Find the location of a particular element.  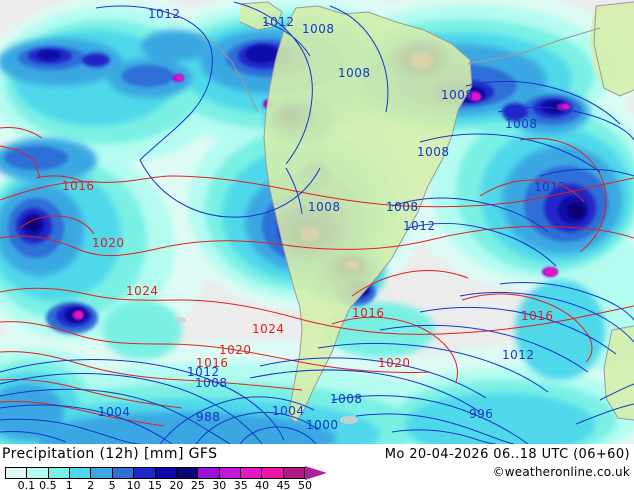

isobar-label: 988 is located at coordinates (208, 417).